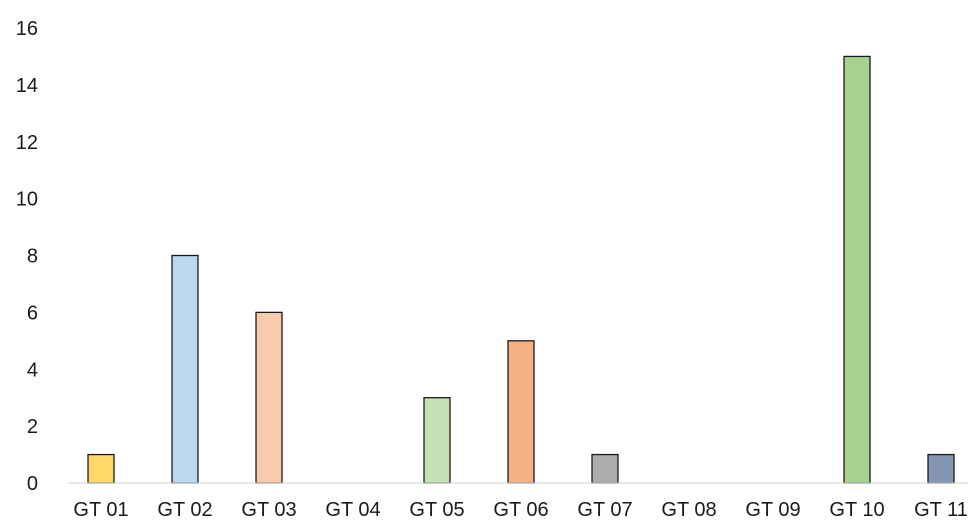  I want to click on y-tick-label: 10, so click(27, 200).